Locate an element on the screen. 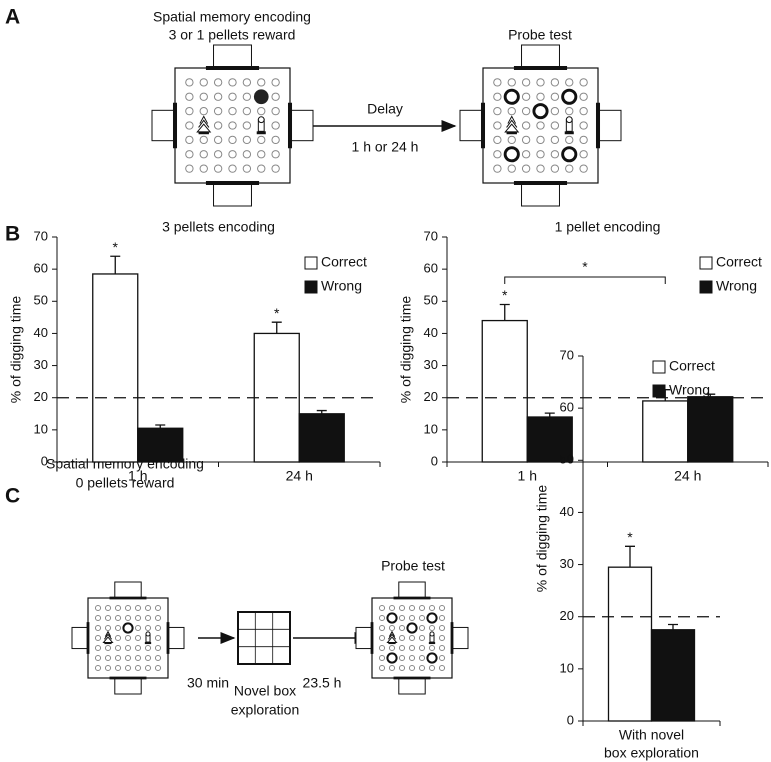 This screenshot has height=762, width=771. y-tick-label: 0 is located at coordinates (434, 460).